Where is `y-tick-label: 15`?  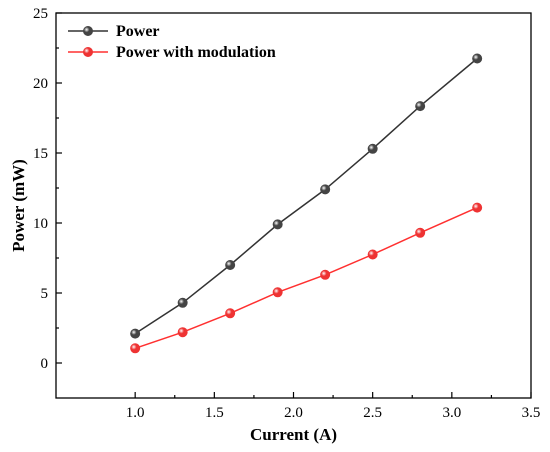
y-tick-label: 15 is located at coordinates (40, 154).